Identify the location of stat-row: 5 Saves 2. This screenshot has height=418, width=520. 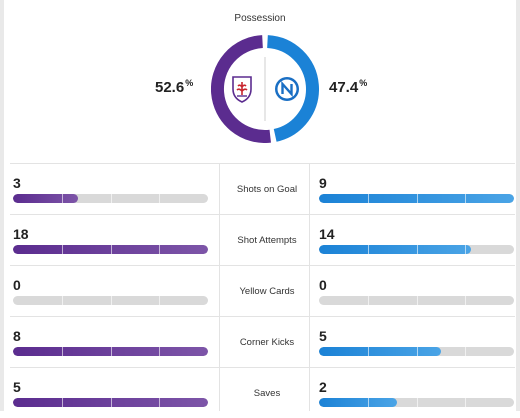
(262, 392).